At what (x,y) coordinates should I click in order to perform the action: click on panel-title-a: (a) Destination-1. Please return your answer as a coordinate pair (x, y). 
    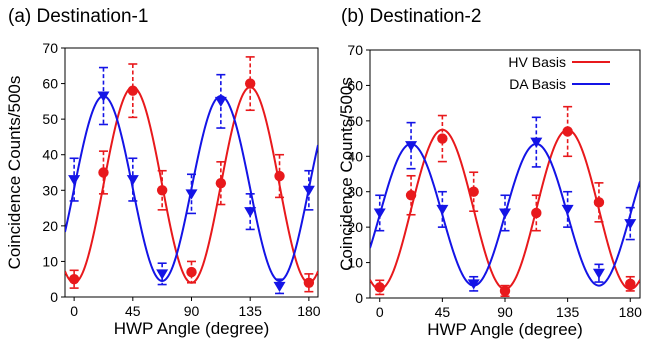
    Looking at the image, I should click on (78, 16).